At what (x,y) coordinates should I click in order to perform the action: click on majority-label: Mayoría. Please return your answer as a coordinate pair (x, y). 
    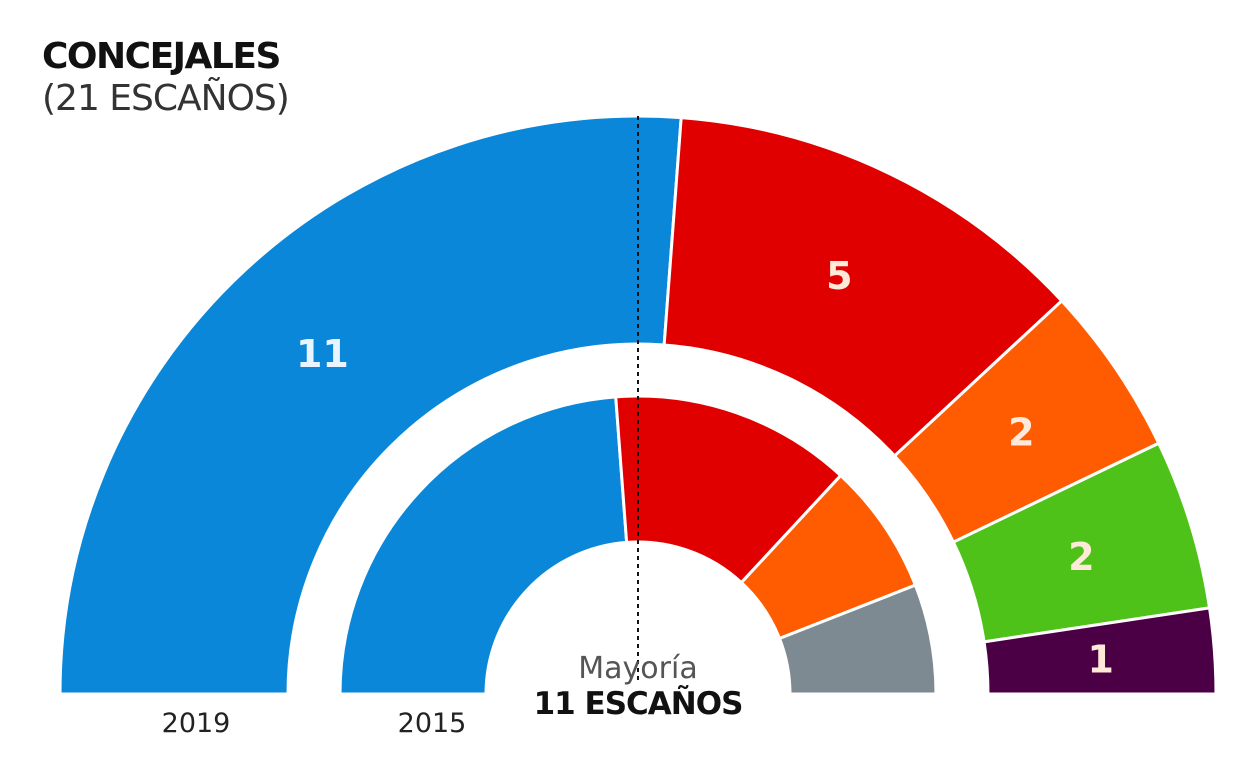
    Looking at the image, I should click on (637, 668).